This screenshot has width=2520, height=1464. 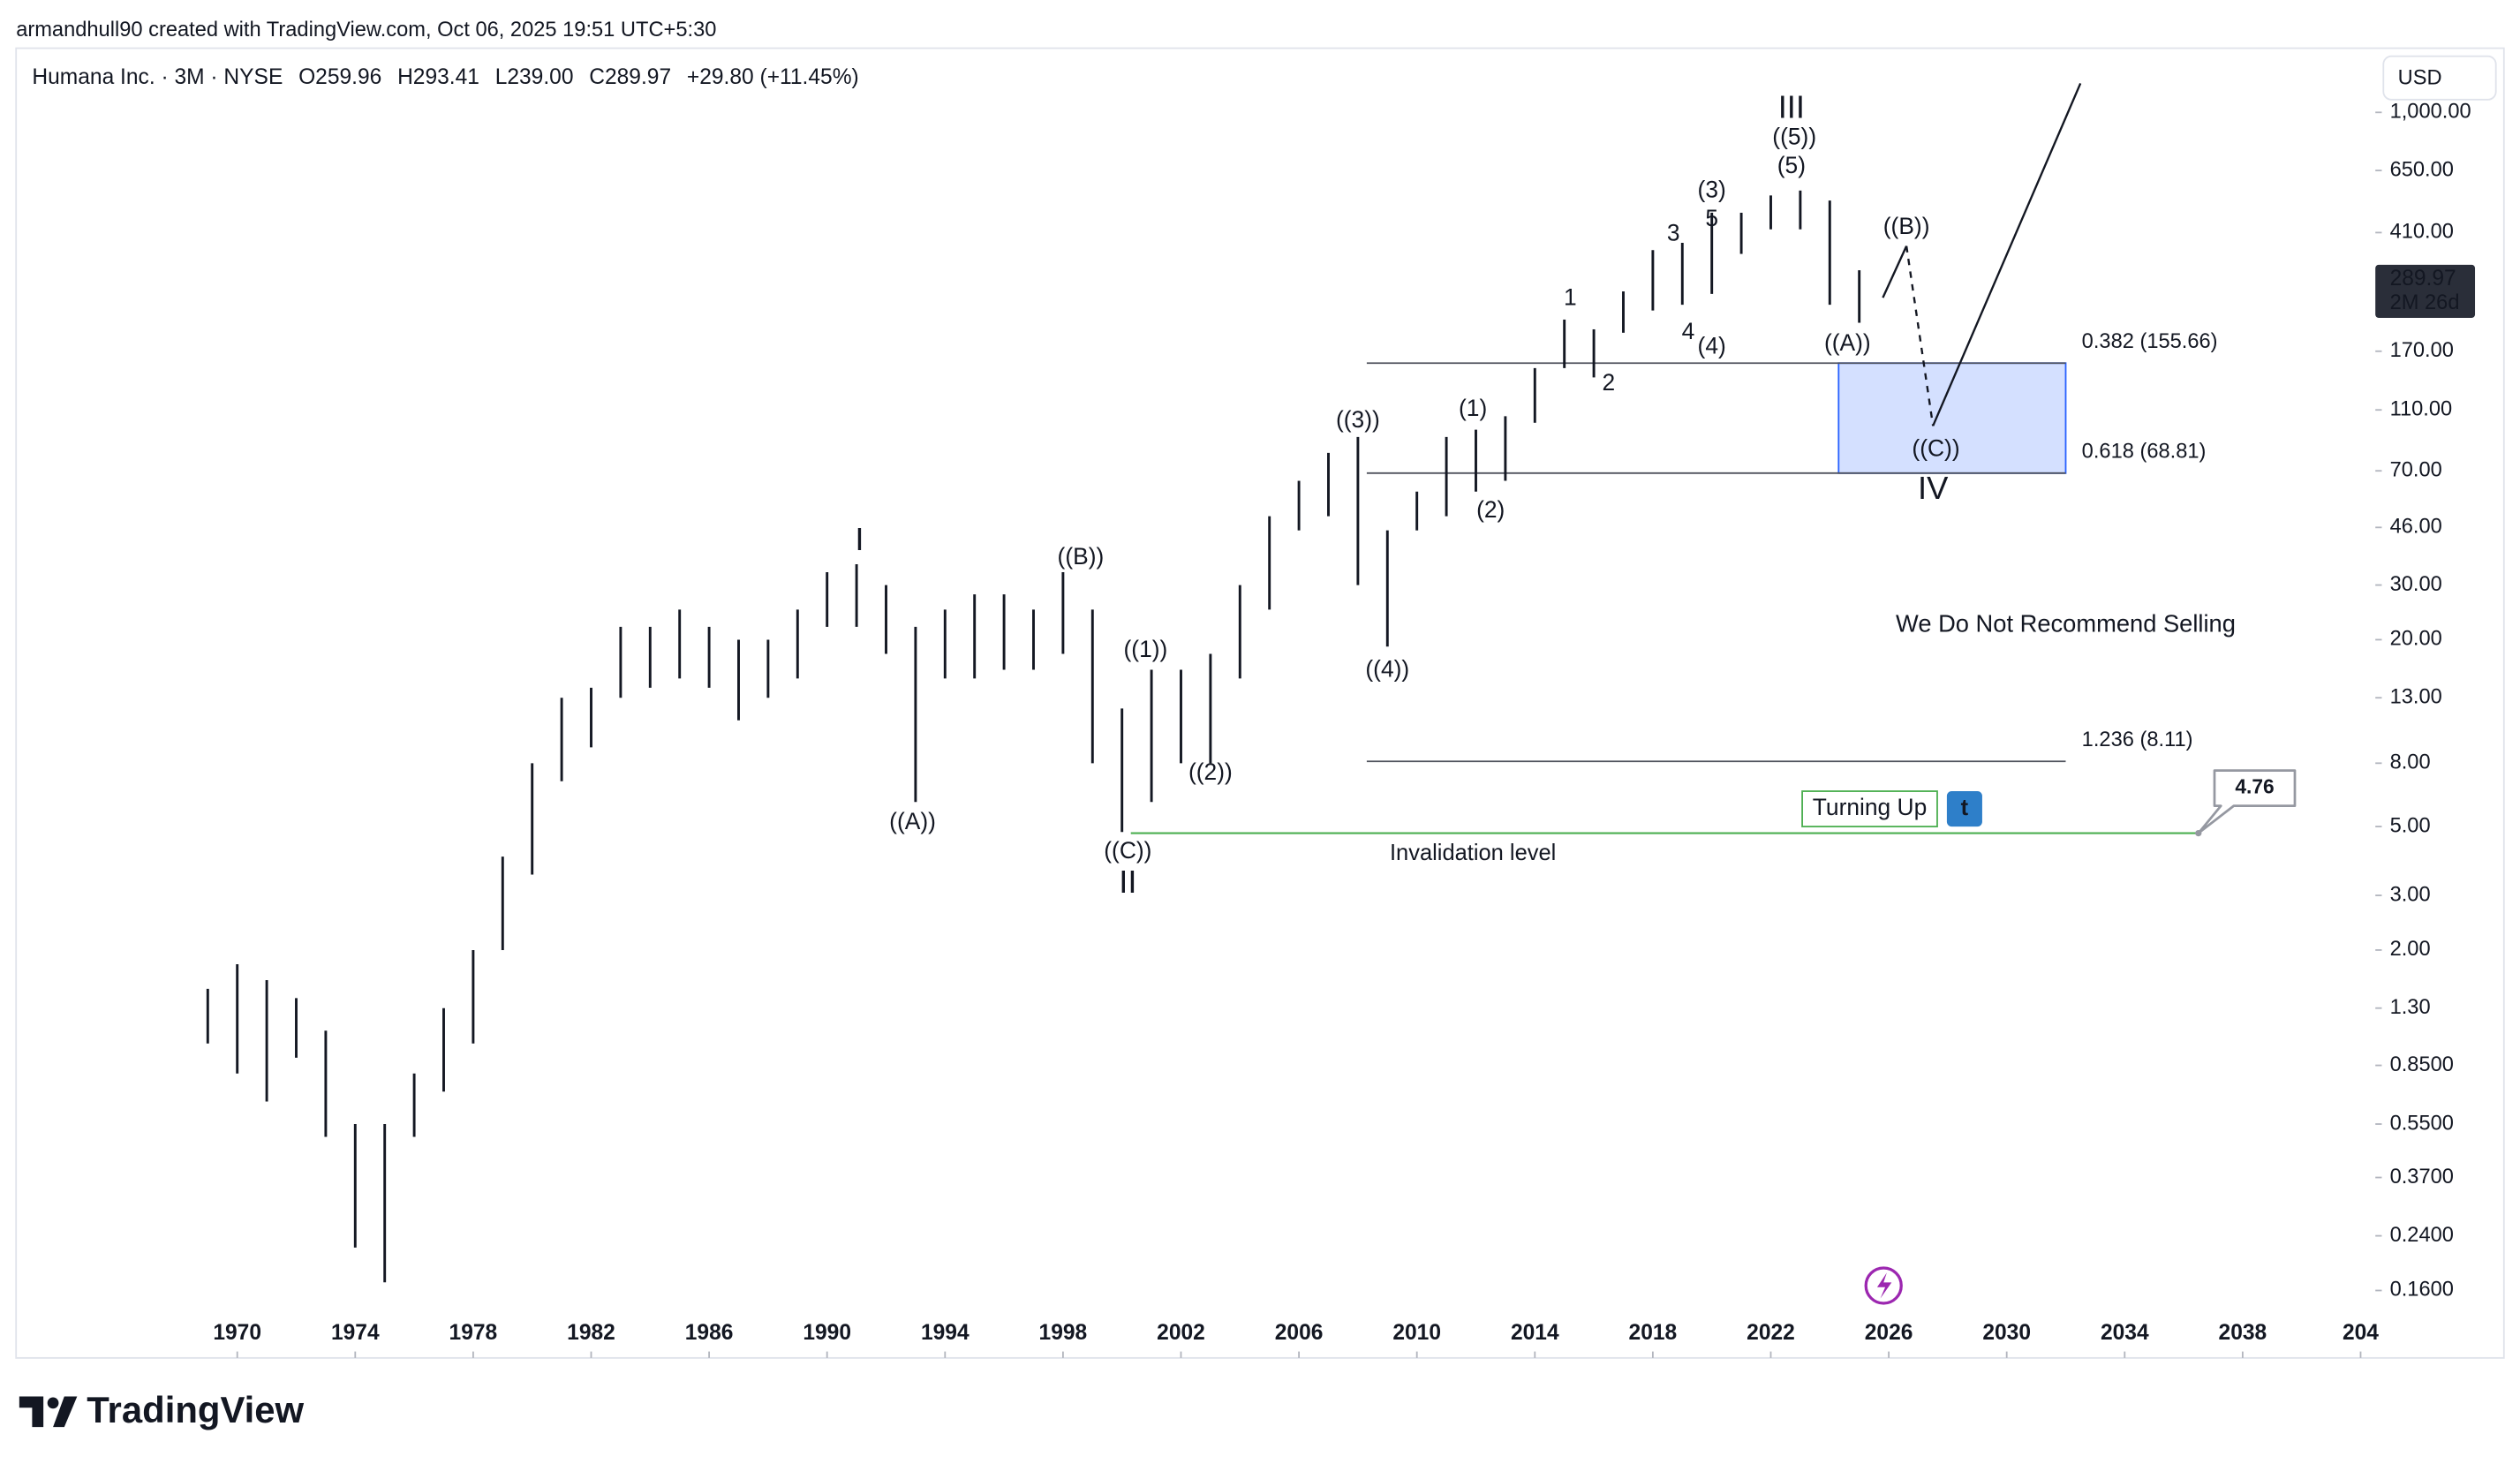 What do you see at coordinates (339, 78) in the screenshot?
I see `open: O259.96` at bounding box center [339, 78].